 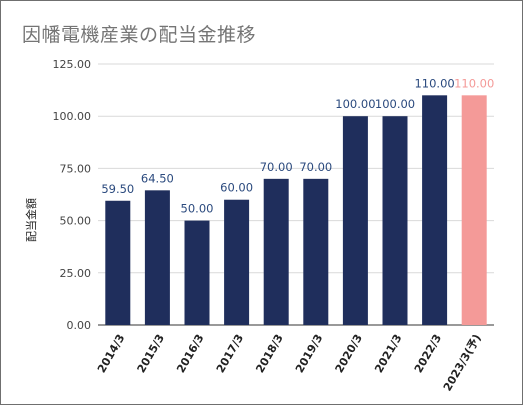 I want to click on data-label: 64.50, so click(x=157, y=178).